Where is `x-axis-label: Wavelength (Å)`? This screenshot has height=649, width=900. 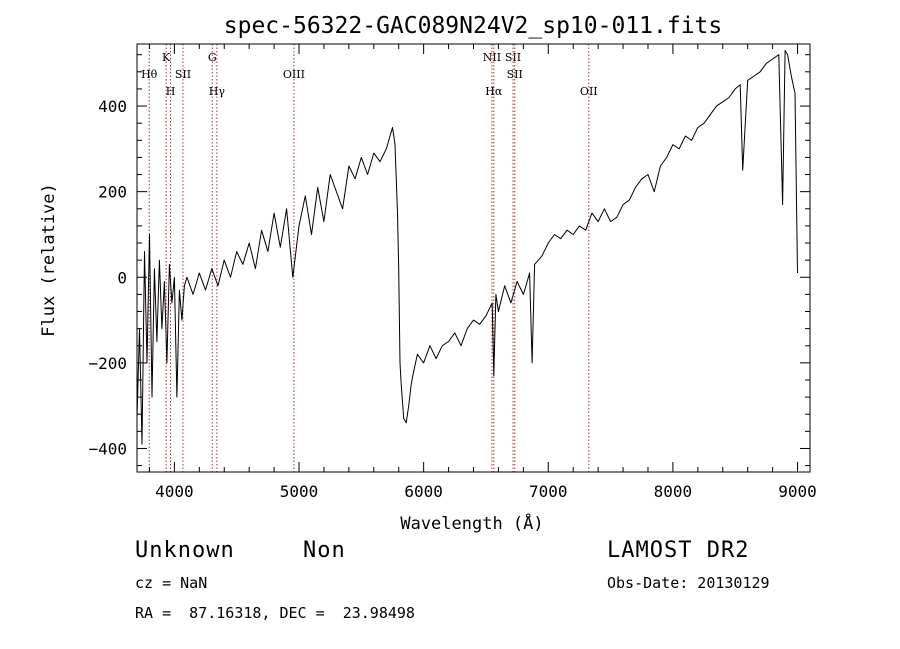 x-axis-label: Wavelength (Å) is located at coordinates (471, 523).